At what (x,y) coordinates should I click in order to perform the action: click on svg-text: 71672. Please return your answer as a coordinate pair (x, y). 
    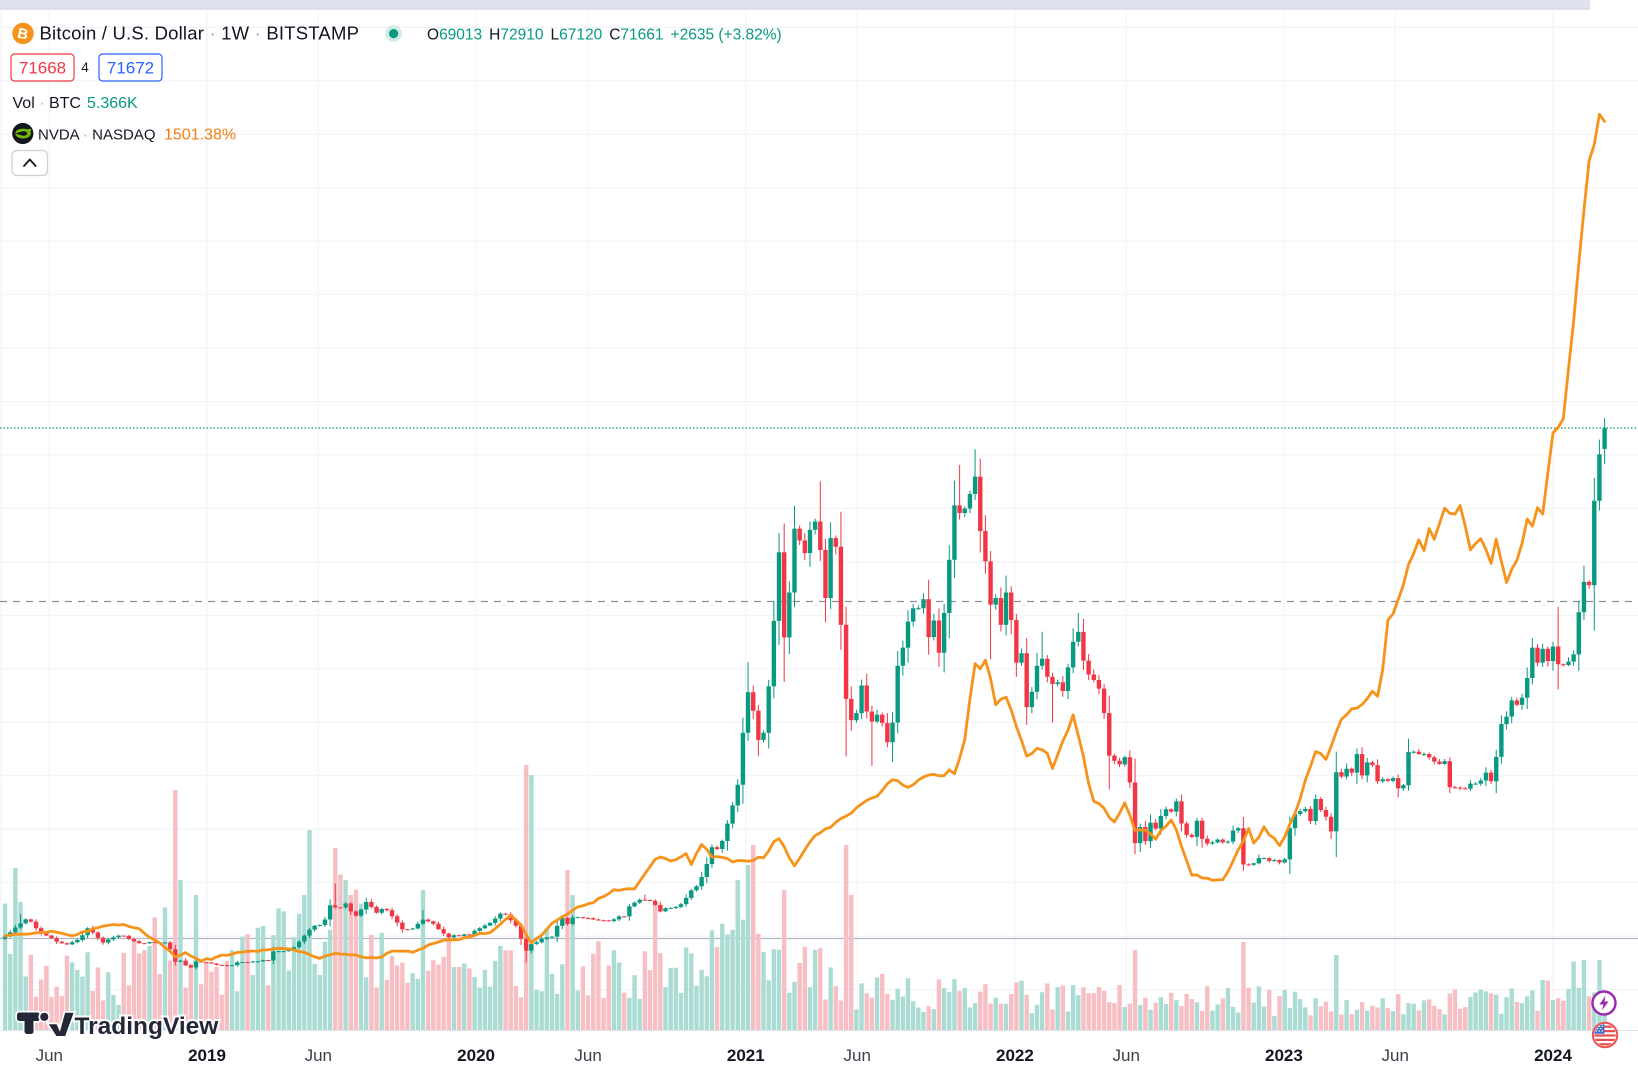
    Looking at the image, I should click on (130, 68).